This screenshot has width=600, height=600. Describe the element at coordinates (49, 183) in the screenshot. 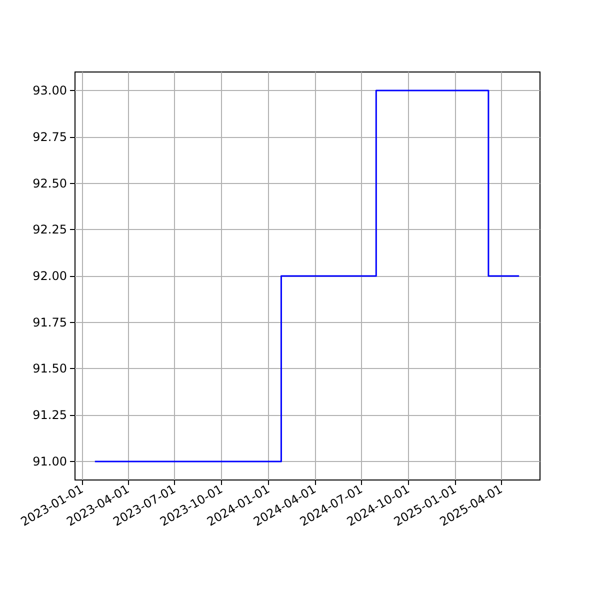

I see `y-tick-label: 92.50` at that location.